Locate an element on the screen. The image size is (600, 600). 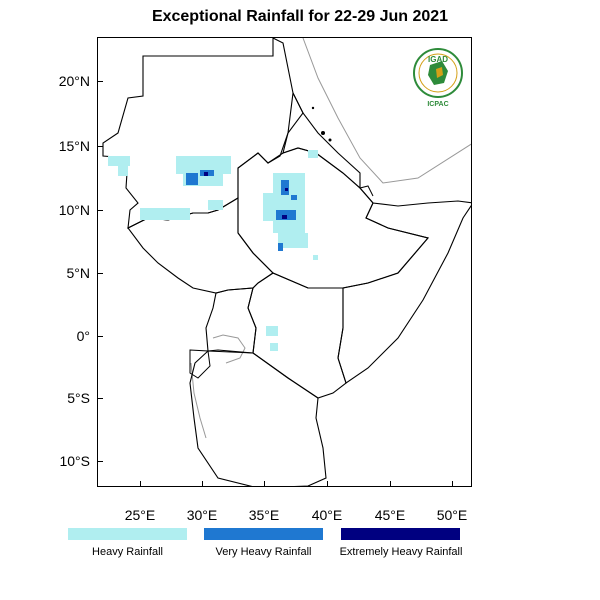
y-tick-20N: 20°N is located at coordinates (74, 81).